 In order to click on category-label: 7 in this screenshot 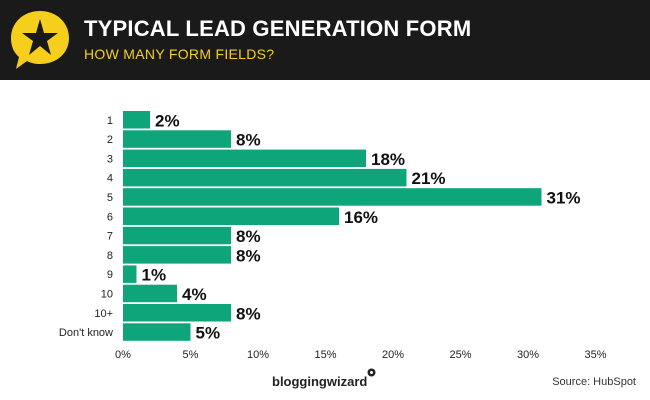, I will do `click(110, 237)`.